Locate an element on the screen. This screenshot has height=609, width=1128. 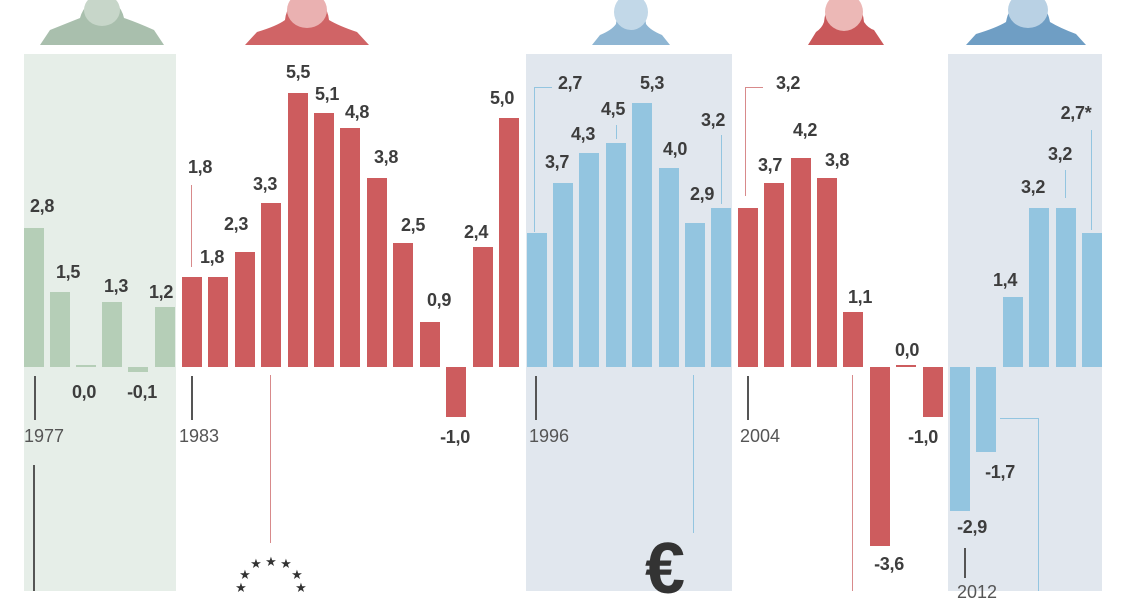
value-label-2013: -1,7 is located at coordinates (1000, 472).